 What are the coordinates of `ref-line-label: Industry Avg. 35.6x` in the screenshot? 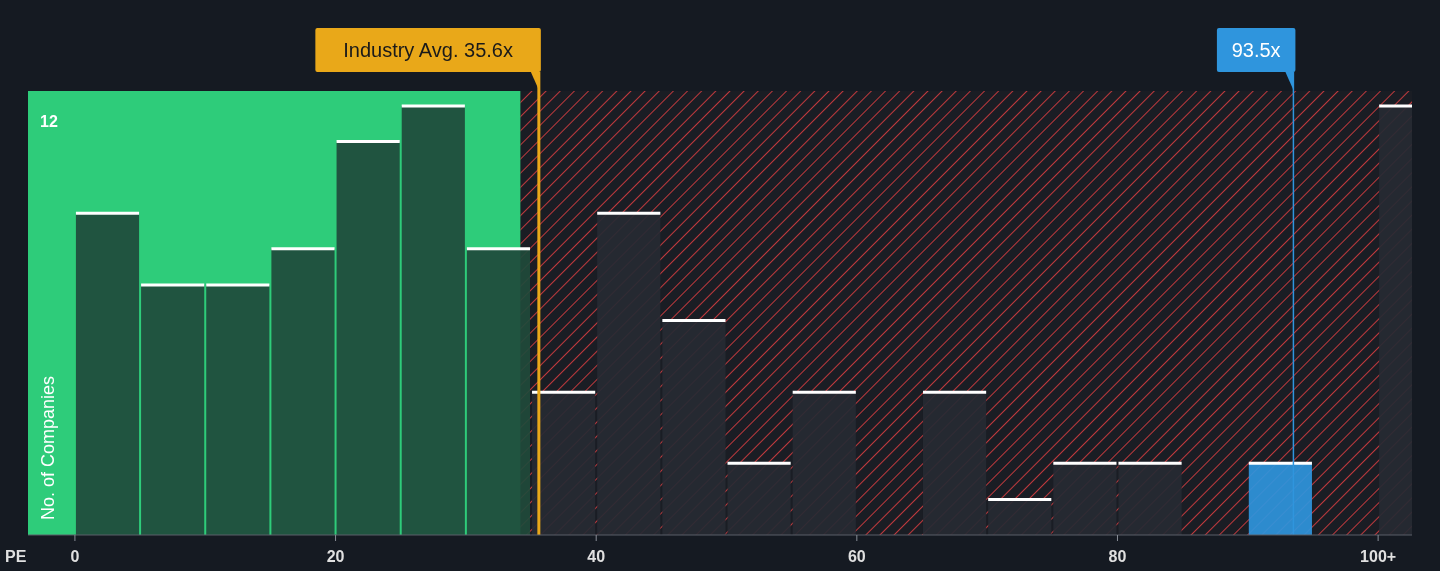 It's located at (428, 50).